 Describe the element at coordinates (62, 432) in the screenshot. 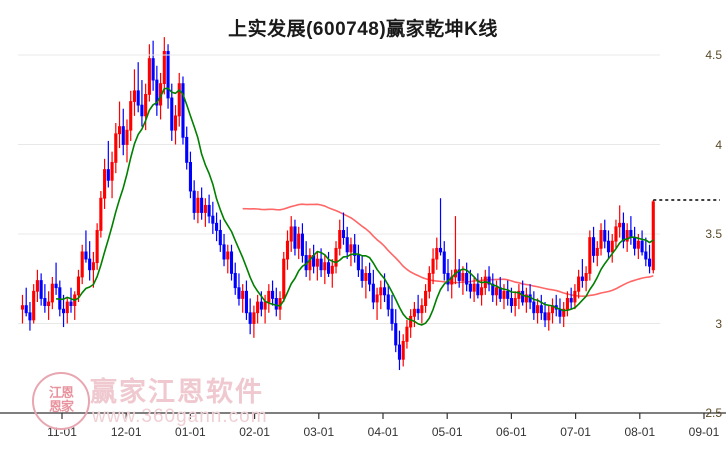

I see `x-axis-tick-label: 11-01` at that location.